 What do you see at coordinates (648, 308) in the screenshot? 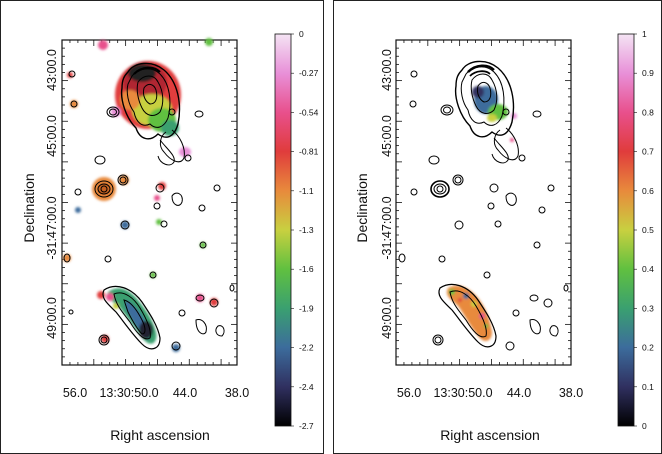
I see `right-colorbar-label: 0.3` at bounding box center [648, 308].